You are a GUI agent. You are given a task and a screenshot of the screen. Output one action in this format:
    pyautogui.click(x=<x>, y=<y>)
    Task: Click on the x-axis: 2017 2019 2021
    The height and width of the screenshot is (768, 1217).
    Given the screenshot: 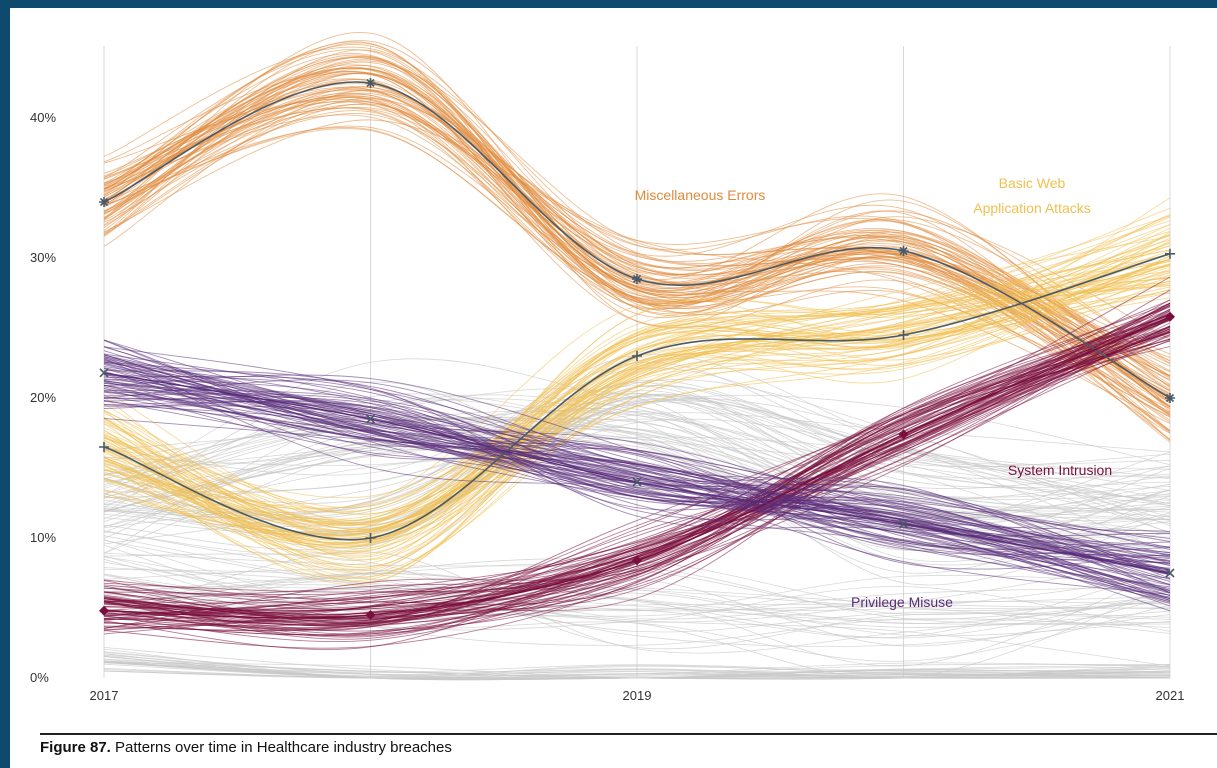 What is the action you would take?
    pyautogui.click(x=637, y=695)
    